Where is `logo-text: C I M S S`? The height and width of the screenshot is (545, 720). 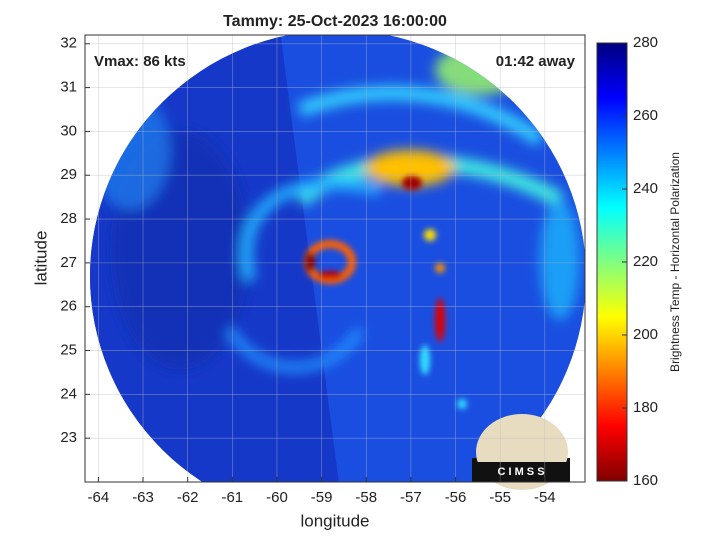 logo-text: C I M S S is located at coordinates (520, 472).